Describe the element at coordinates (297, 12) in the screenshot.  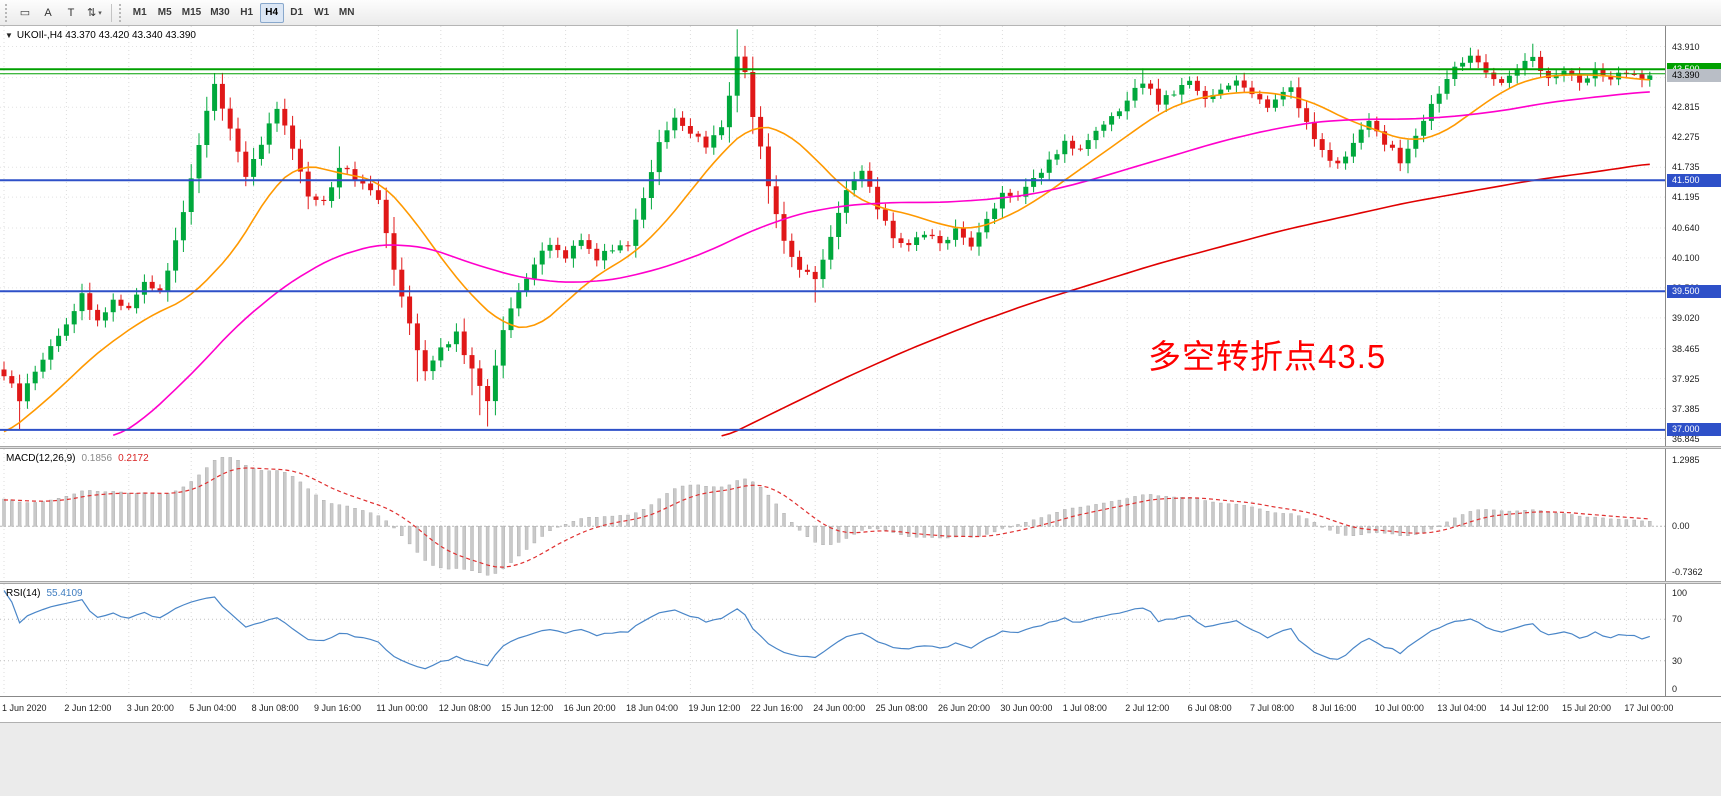
I see `timeframe-button-d1: D1` at that location.